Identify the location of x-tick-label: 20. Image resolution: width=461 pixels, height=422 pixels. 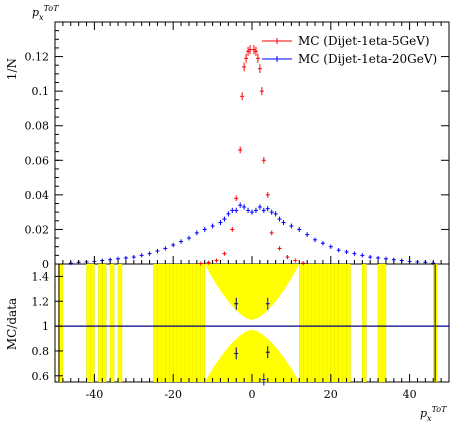
(331, 394).